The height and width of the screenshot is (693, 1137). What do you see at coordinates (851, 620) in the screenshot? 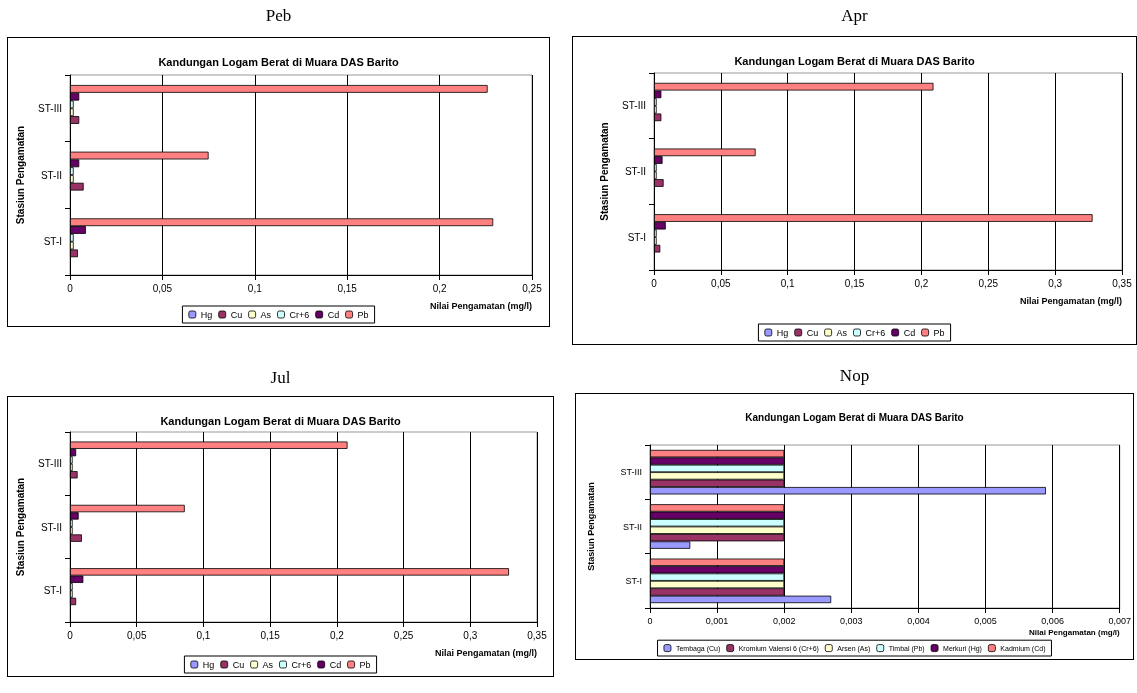
I see `x-tick-label: 0,003` at bounding box center [851, 620].